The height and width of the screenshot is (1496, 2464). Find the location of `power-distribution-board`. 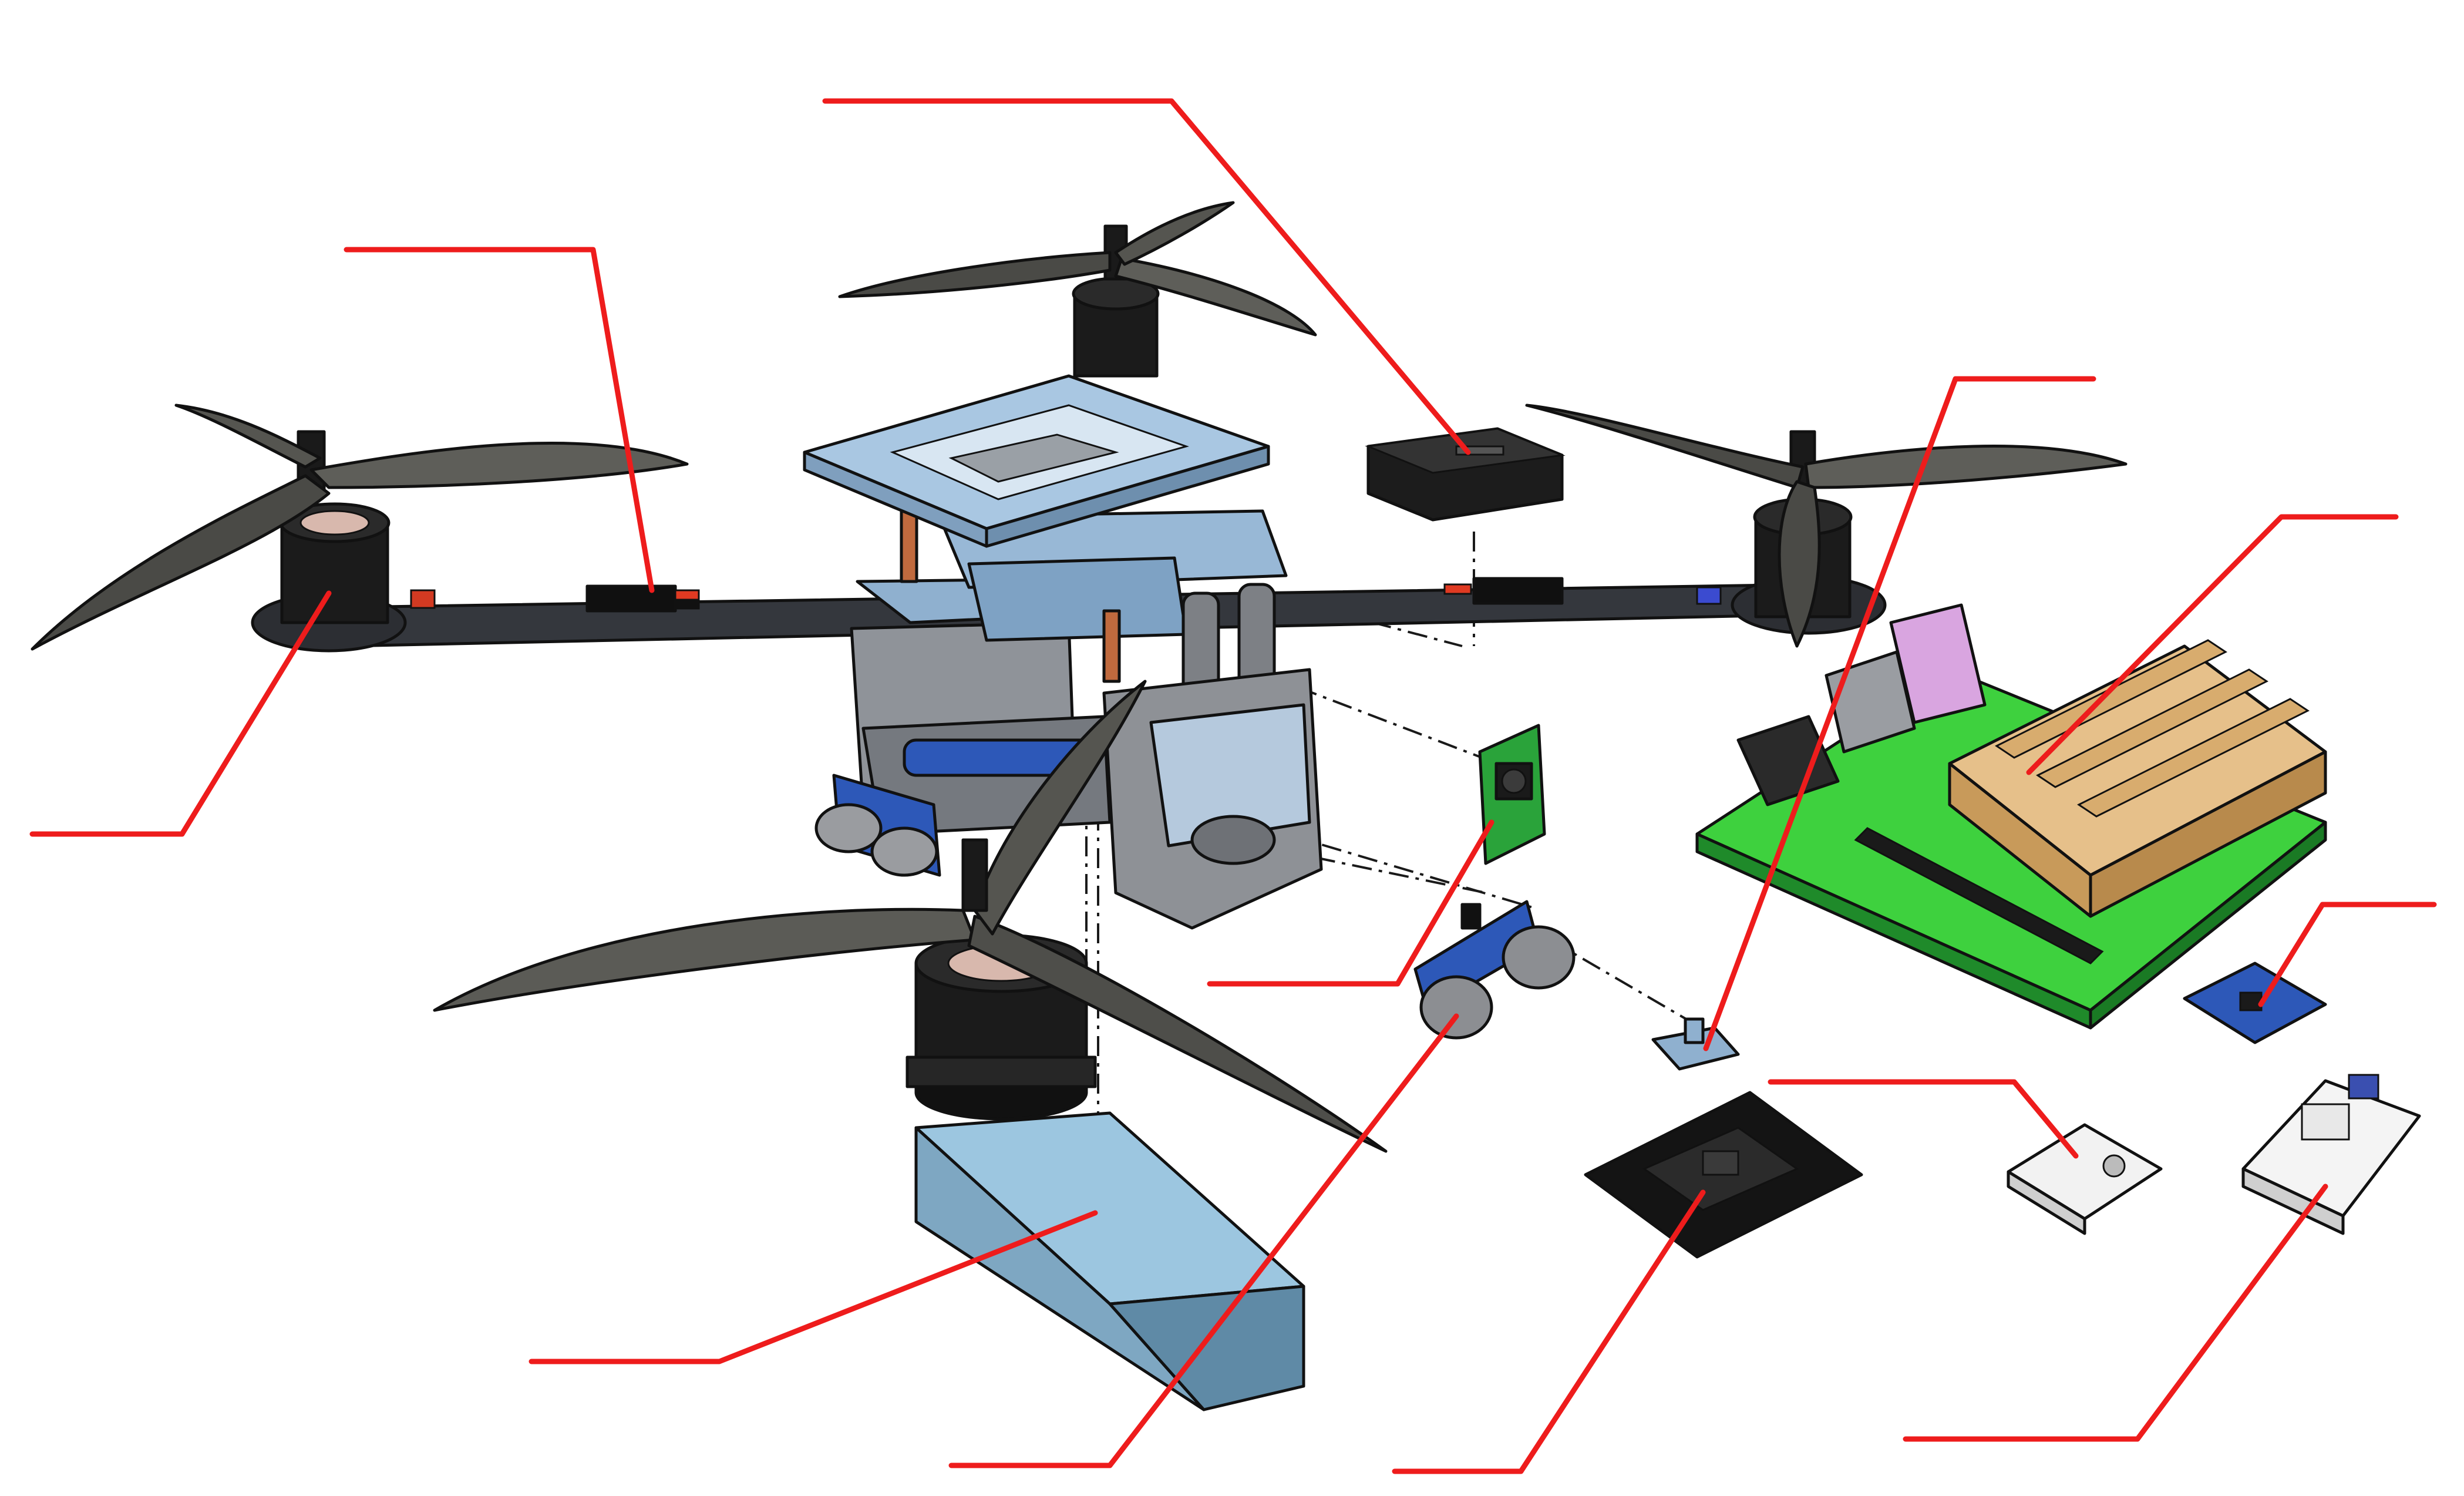

power-distribution-board is located at coordinates (1723, 1175).